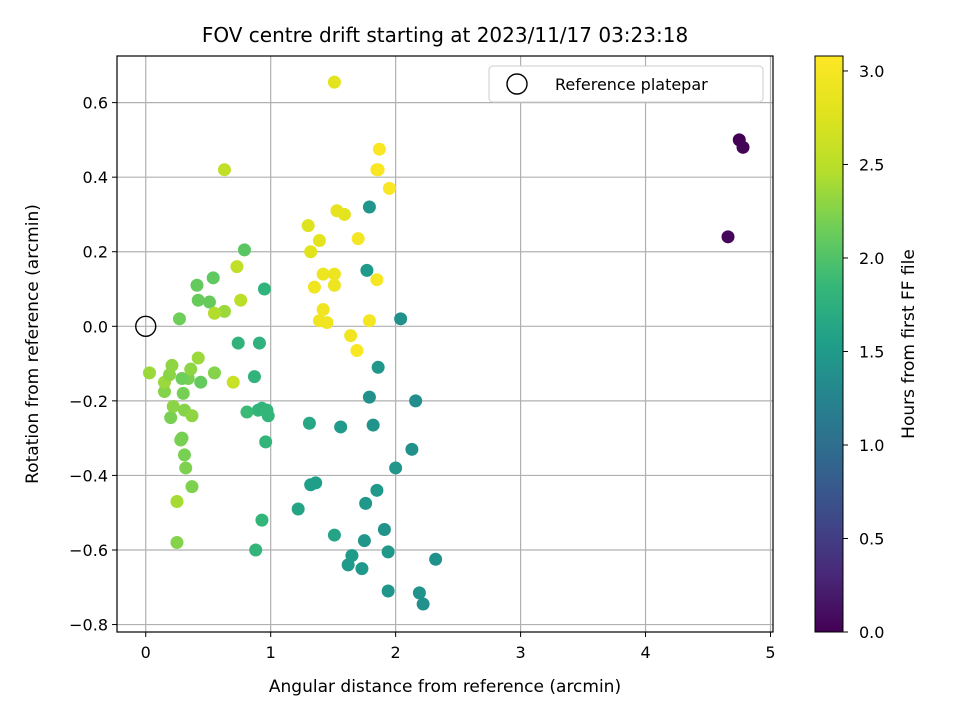  Describe the element at coordinates (871, 351) in the screenshot. I see `colorbar-tick-label: 1.5` at that location.